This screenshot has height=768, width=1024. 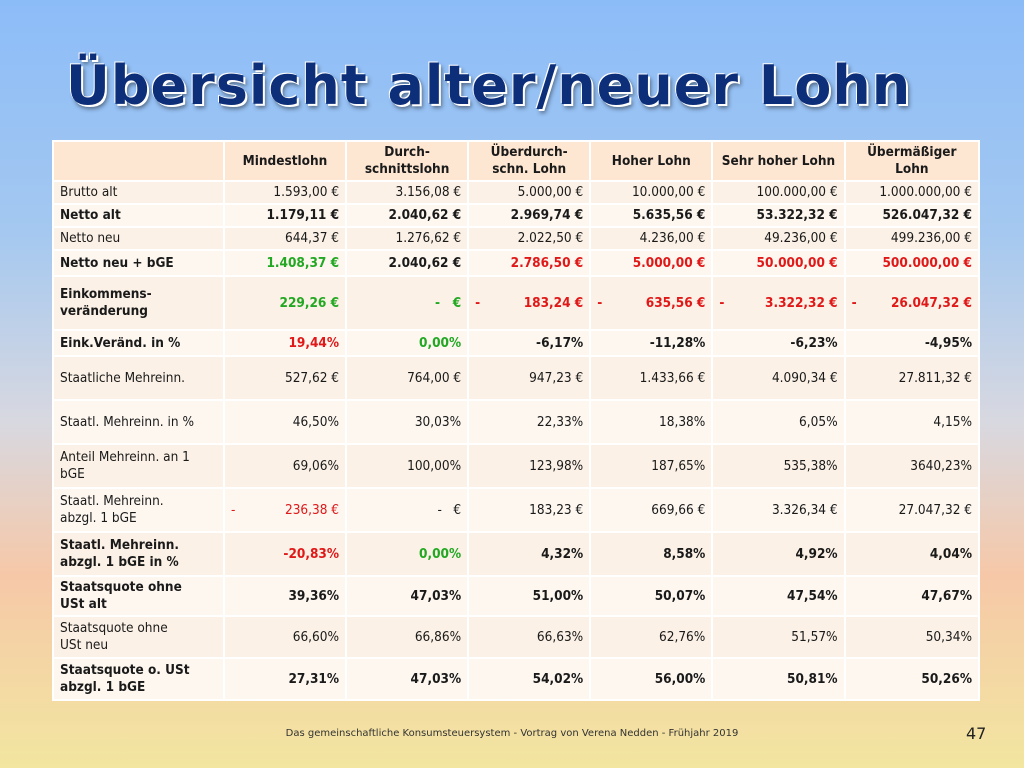 I want to click on table-cell: 3640,23%, so click(x=911, y=466).